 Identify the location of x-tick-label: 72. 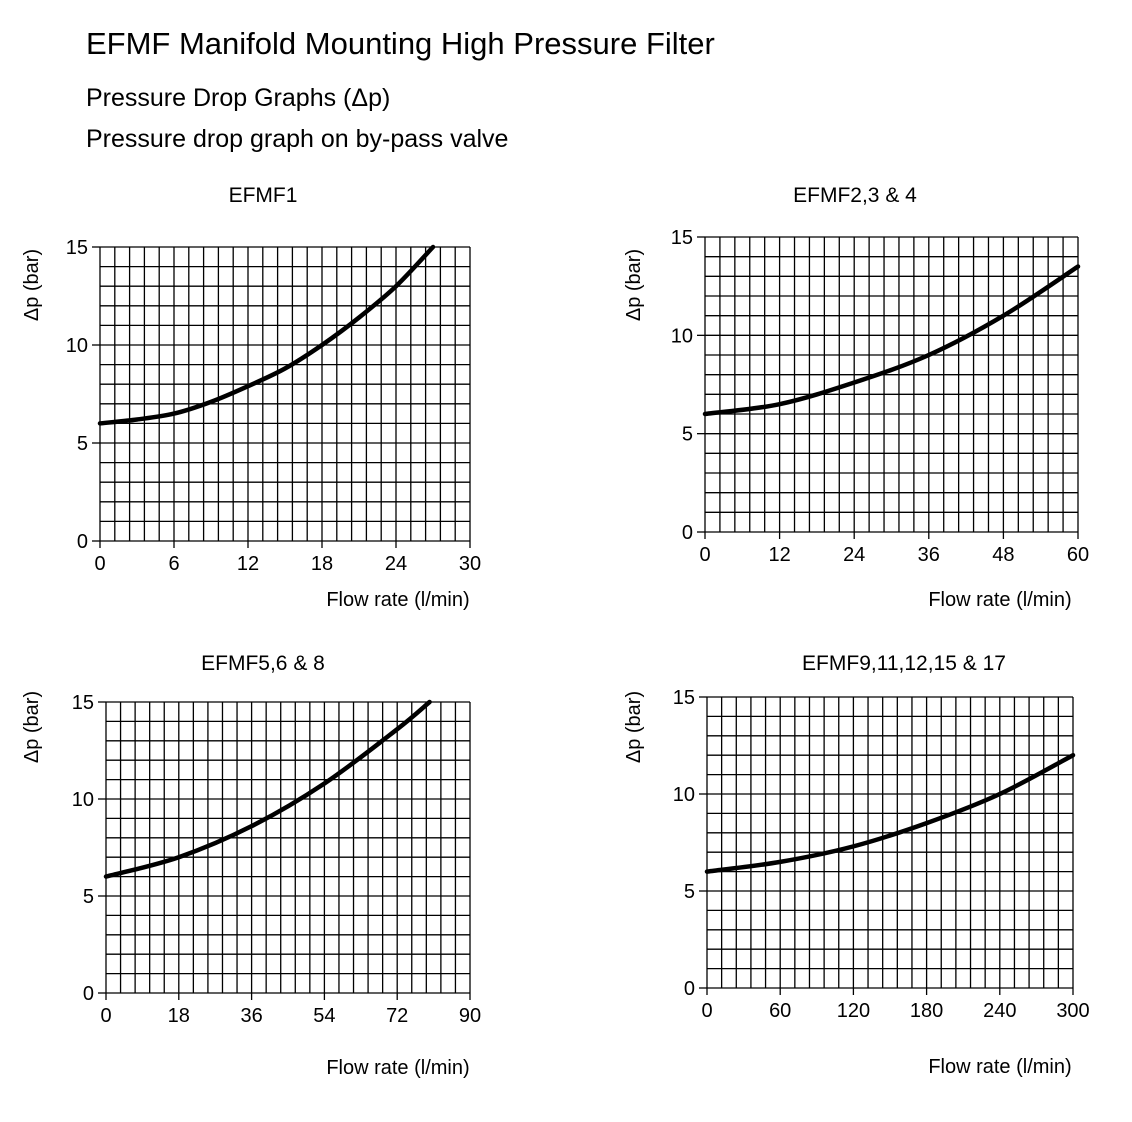
(397, 1016).